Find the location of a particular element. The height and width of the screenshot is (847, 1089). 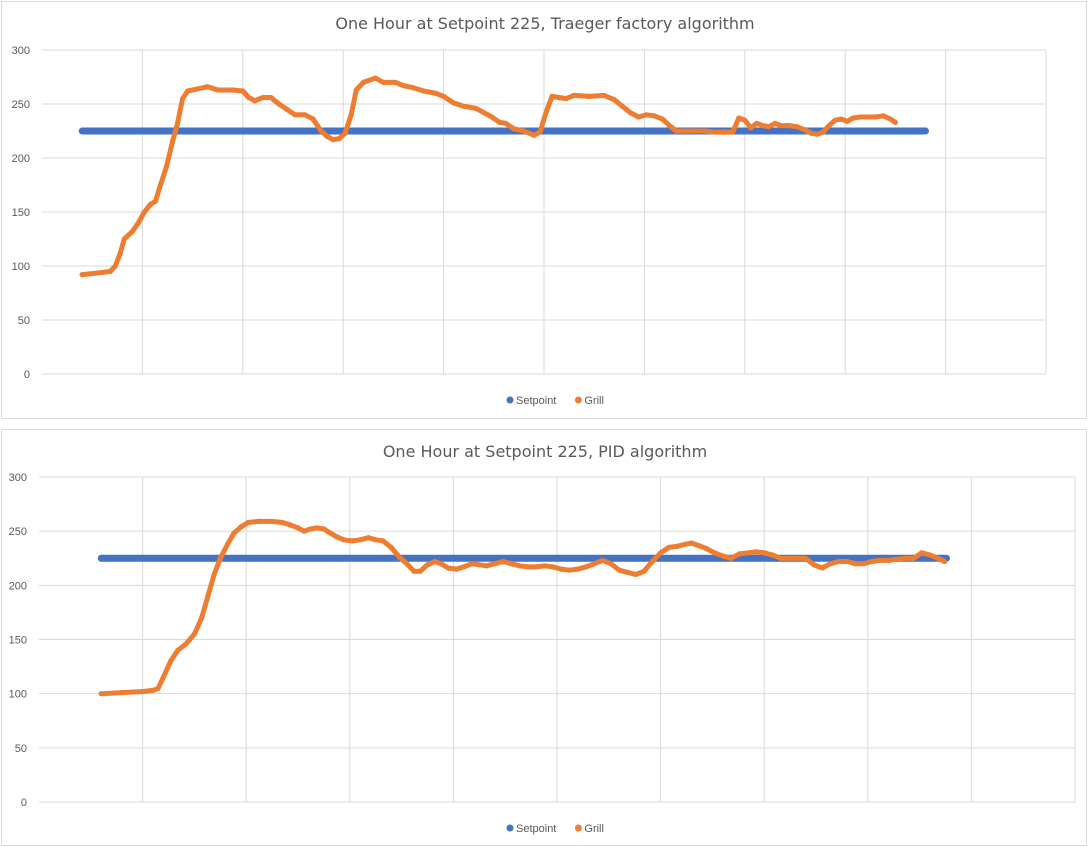

legend-marker-setpoint is located at coordinates (510, 828).